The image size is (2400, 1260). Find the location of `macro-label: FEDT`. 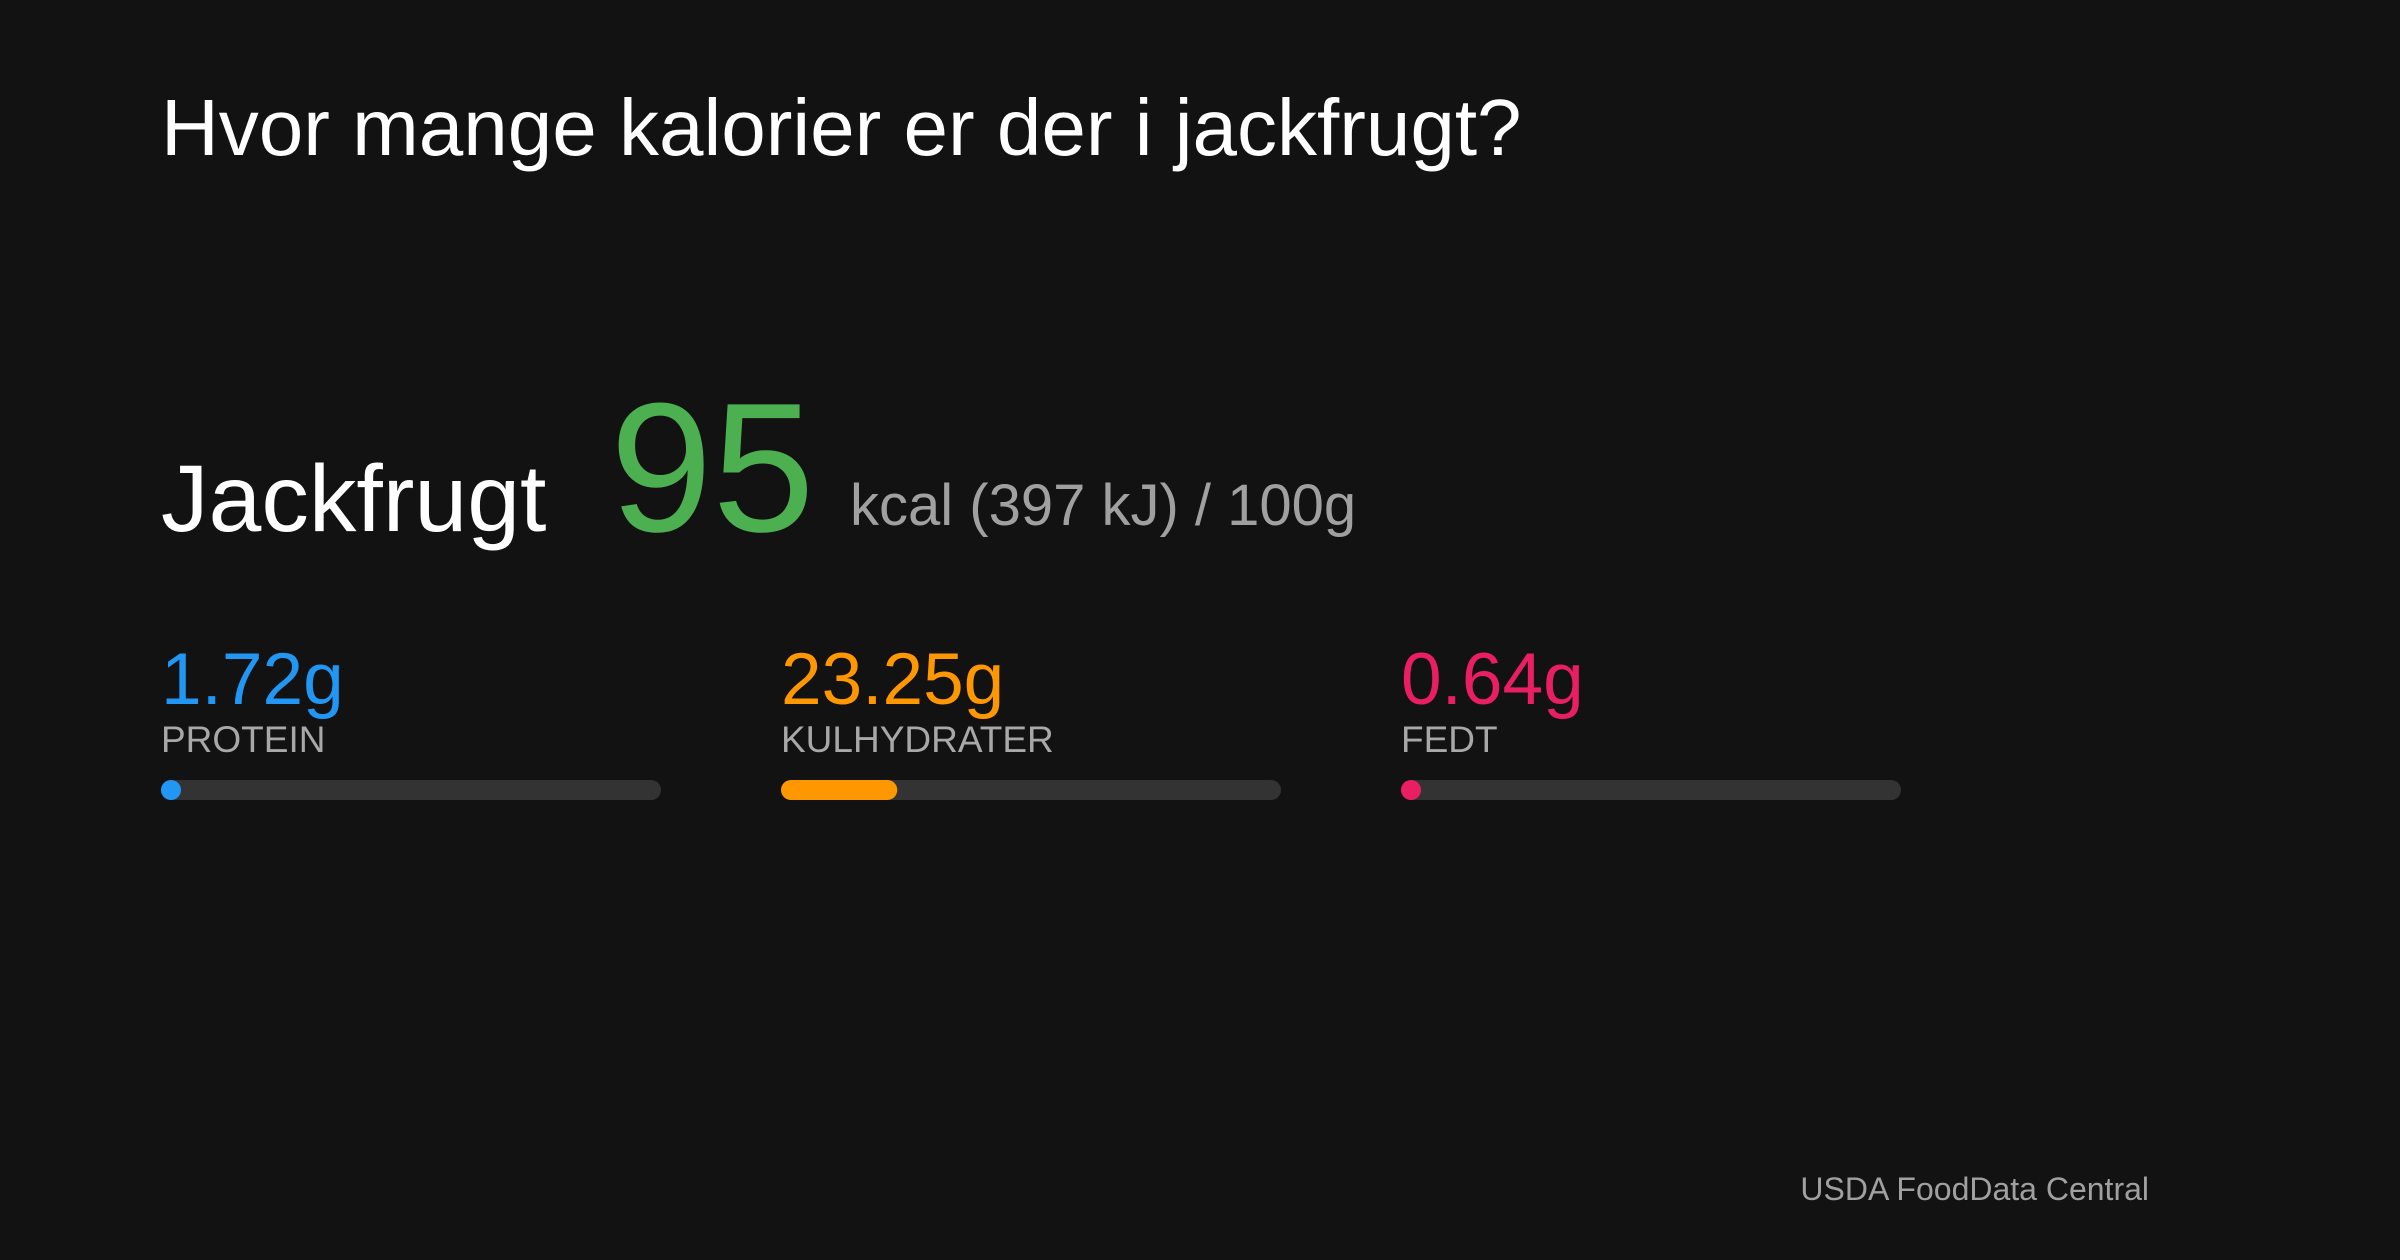

macro-label: FEDT is located at coordinates (1449, 739).